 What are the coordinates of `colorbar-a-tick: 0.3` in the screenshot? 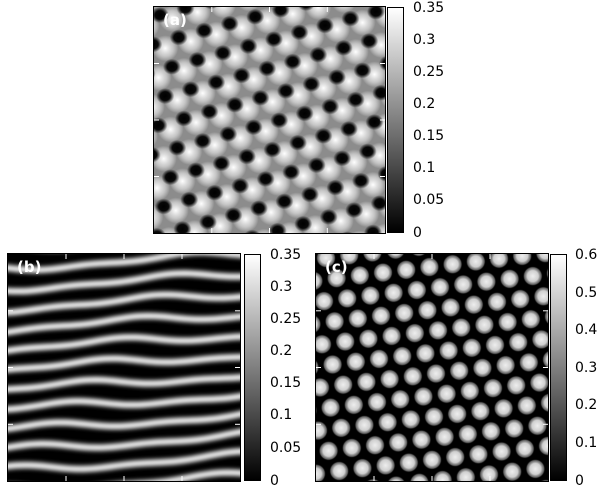 It's located at (424, 40).